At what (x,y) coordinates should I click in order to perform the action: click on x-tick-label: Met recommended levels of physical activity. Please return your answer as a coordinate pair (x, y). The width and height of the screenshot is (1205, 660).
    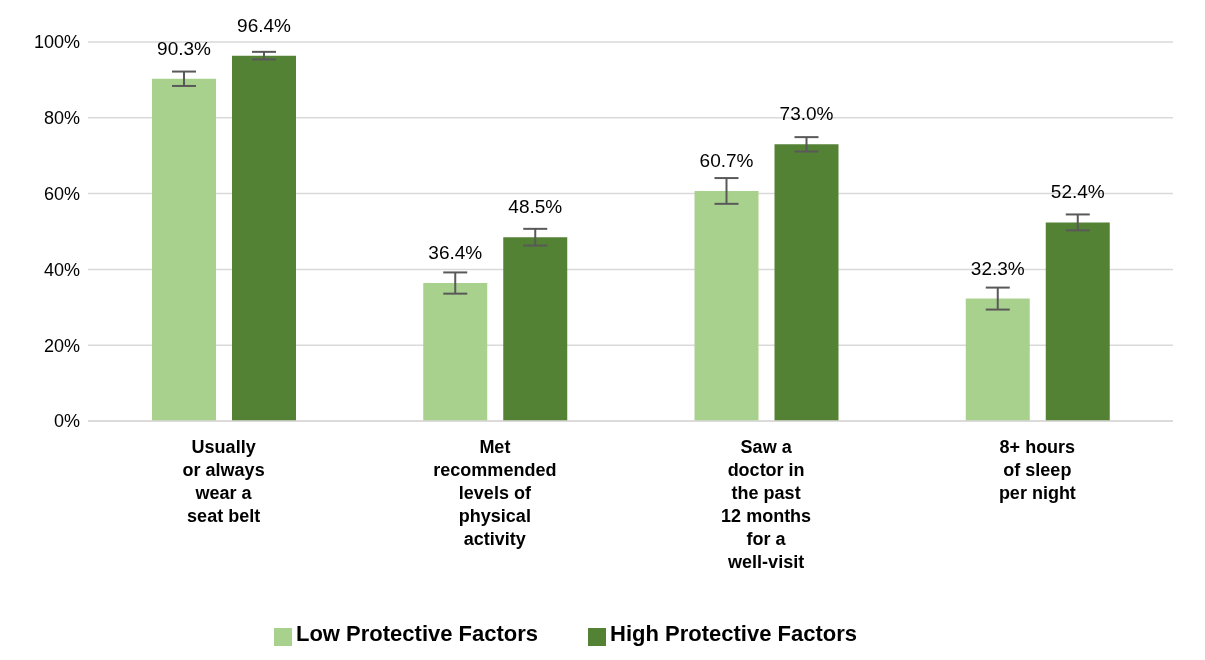
    Looking at the image, I should click on (495, 493).